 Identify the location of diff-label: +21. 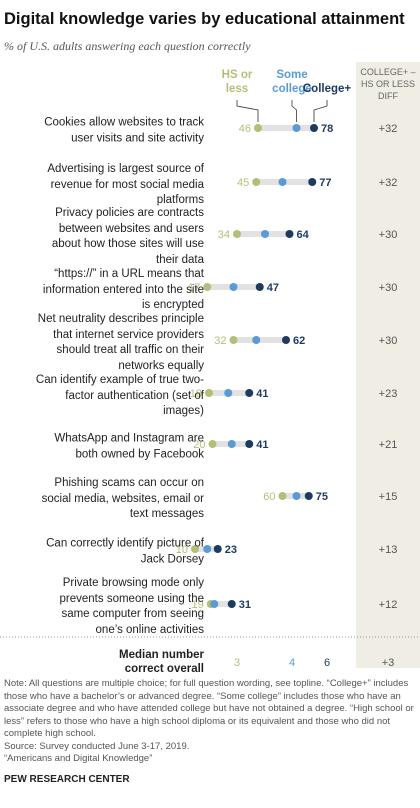
(388, 445).